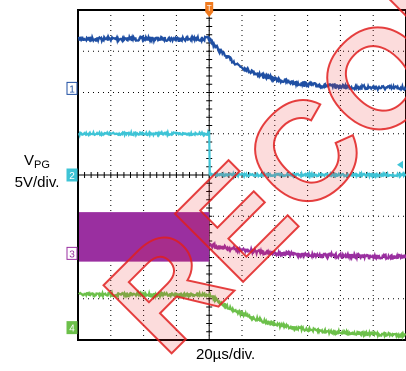 This screenshot has height=371, width=406. What do you see at coordinates (226, 354) in the screenshot?
I see `x-axis-label: 20µs/div.` at bounding box center [226, 354].